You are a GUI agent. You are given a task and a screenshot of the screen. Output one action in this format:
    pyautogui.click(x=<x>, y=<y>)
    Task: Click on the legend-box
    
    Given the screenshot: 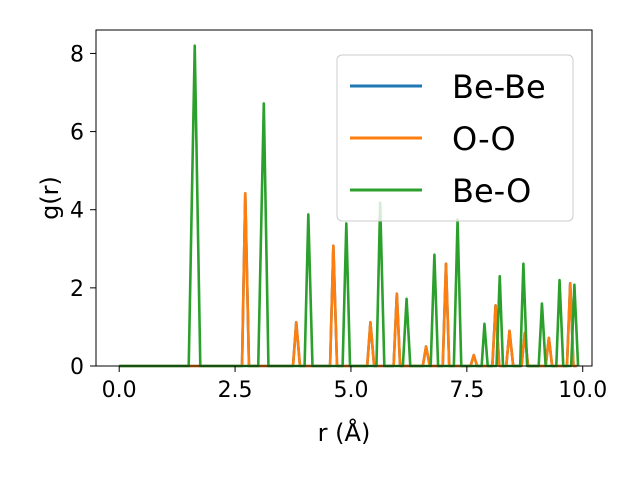 What is the action you would take?
    pyautogui.click(x=455, y=138)
    